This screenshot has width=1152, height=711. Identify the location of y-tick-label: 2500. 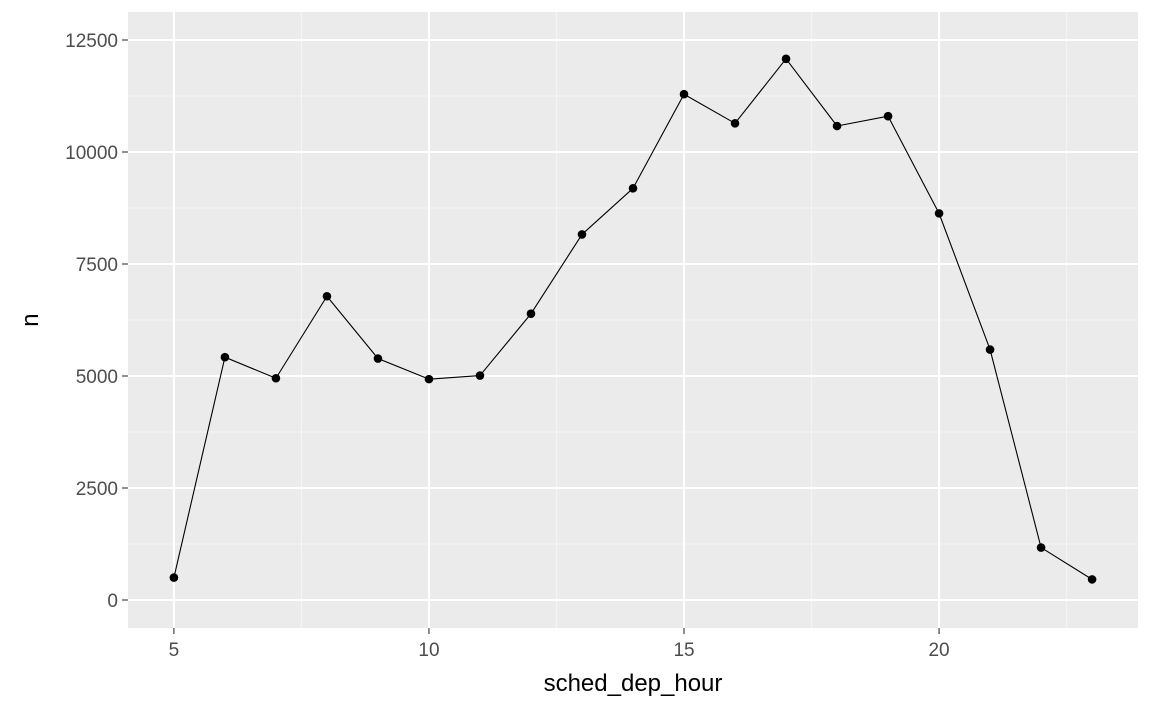
(97, 489).